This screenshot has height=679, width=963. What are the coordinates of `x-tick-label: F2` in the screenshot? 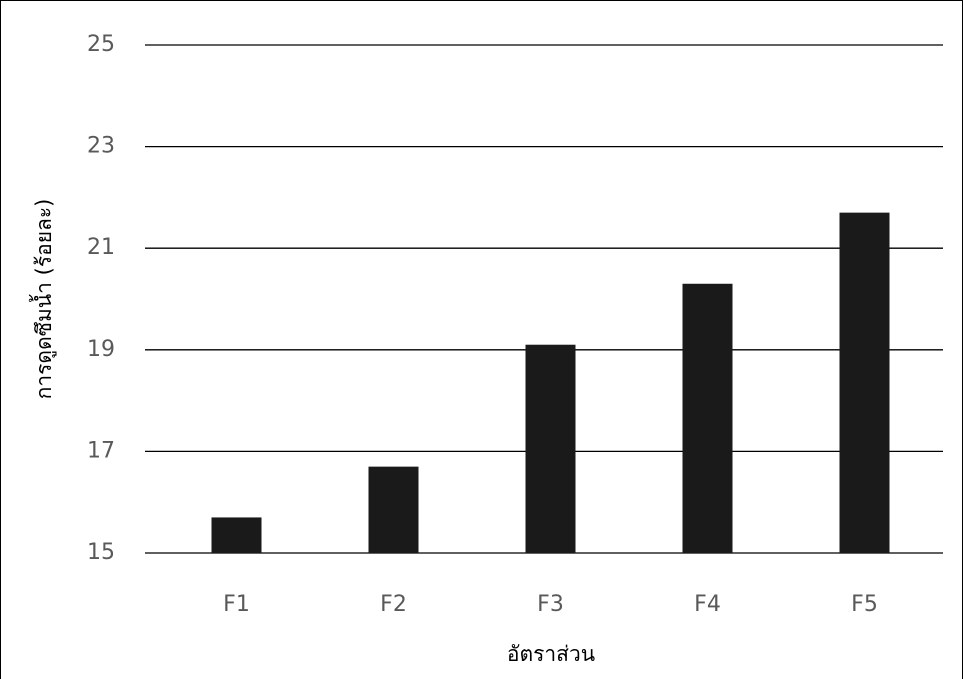 It's located at (393, 604).